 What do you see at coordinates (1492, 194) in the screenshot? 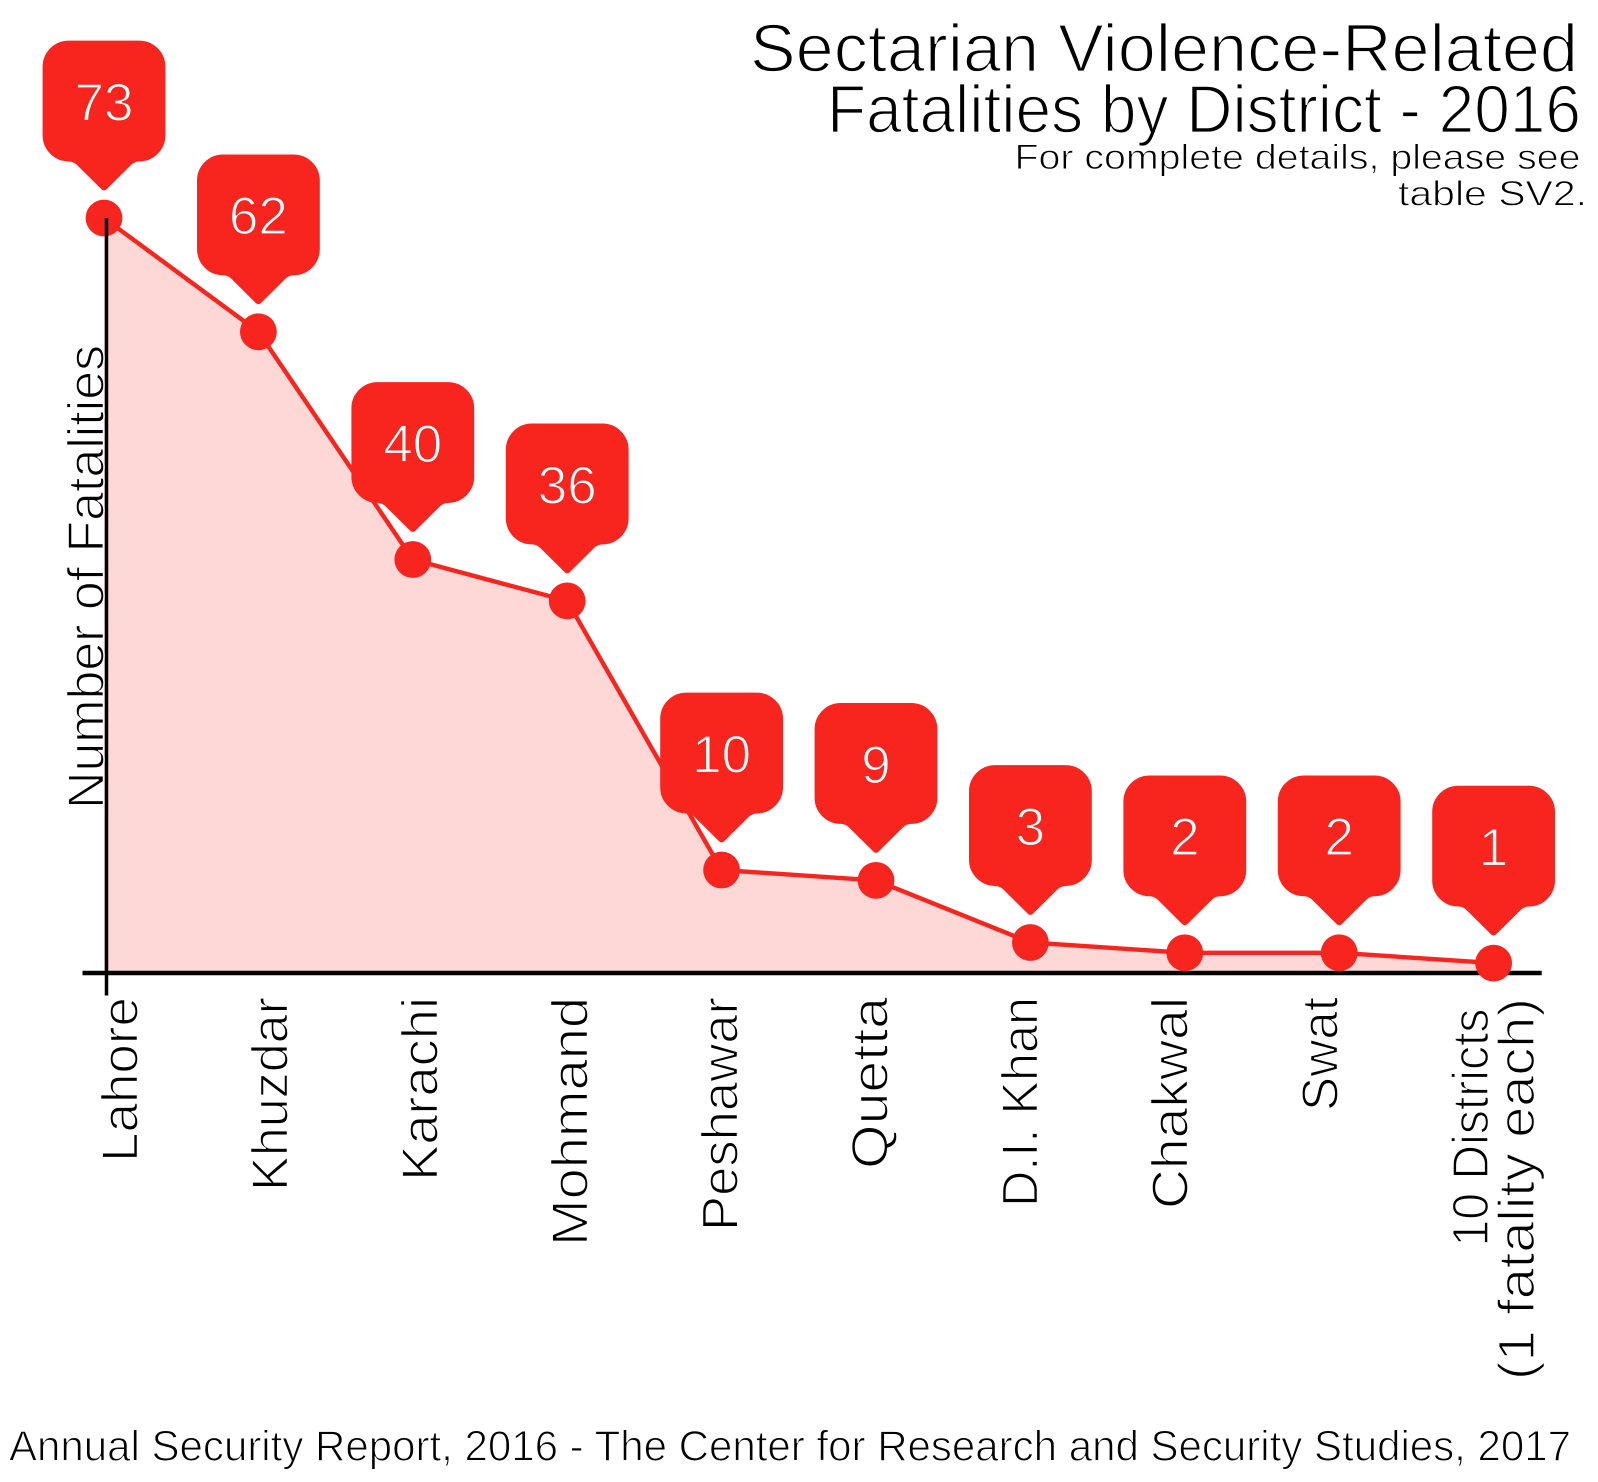
I see `svg-text: table SV2.` at bounding box center [1492, 194].